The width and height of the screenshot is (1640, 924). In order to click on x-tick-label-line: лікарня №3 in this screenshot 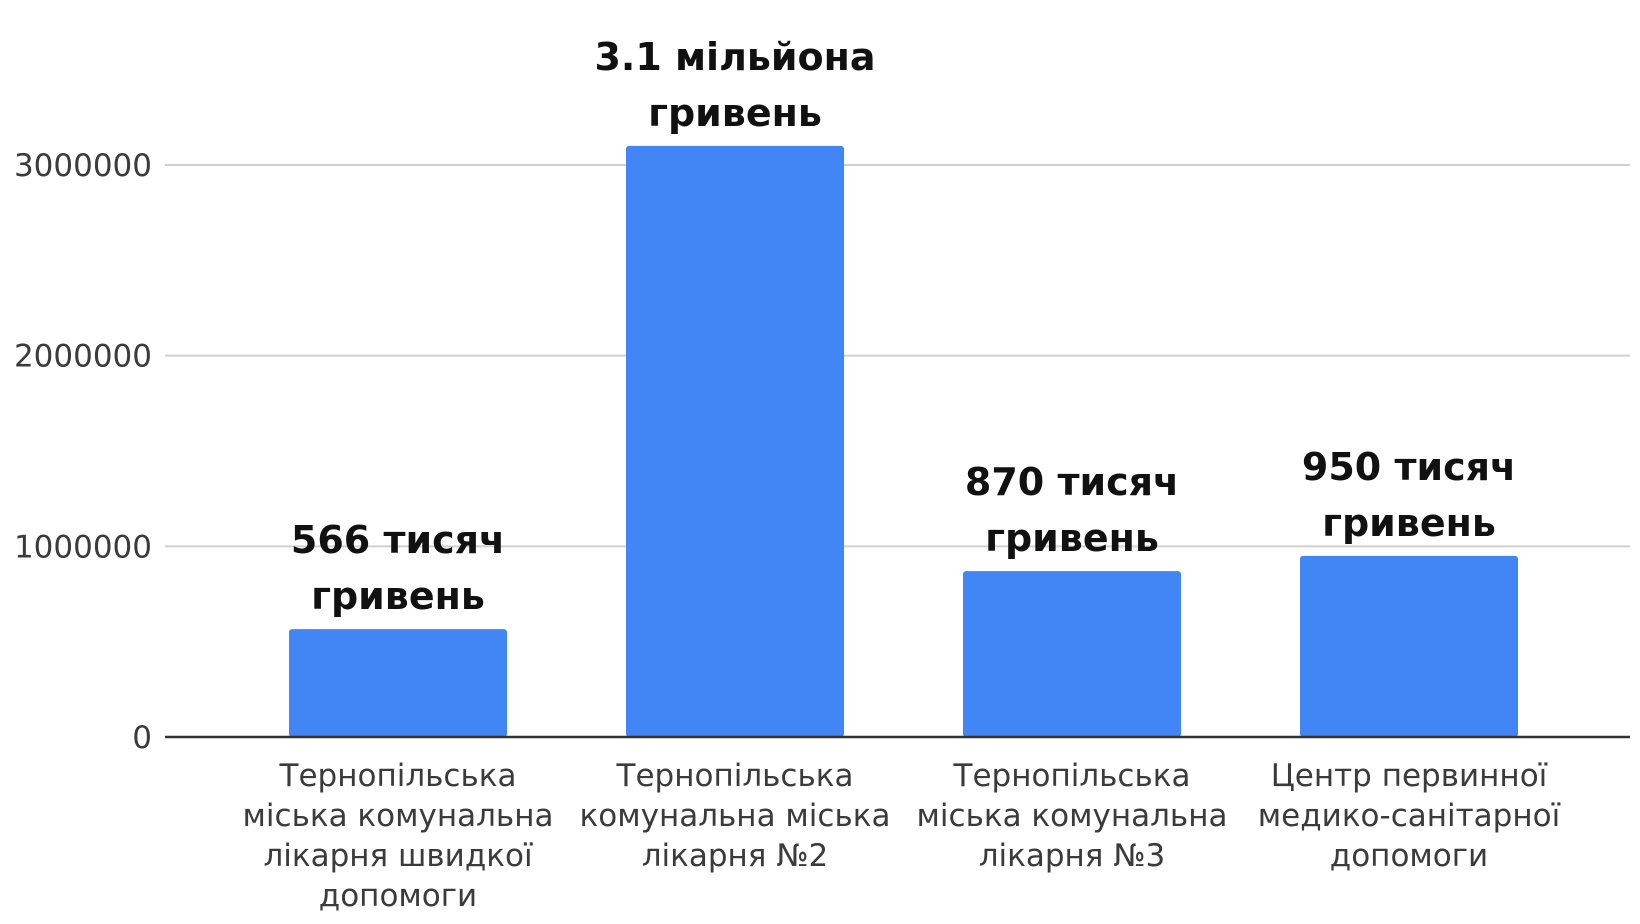, I will do `click(1072, 856)`.